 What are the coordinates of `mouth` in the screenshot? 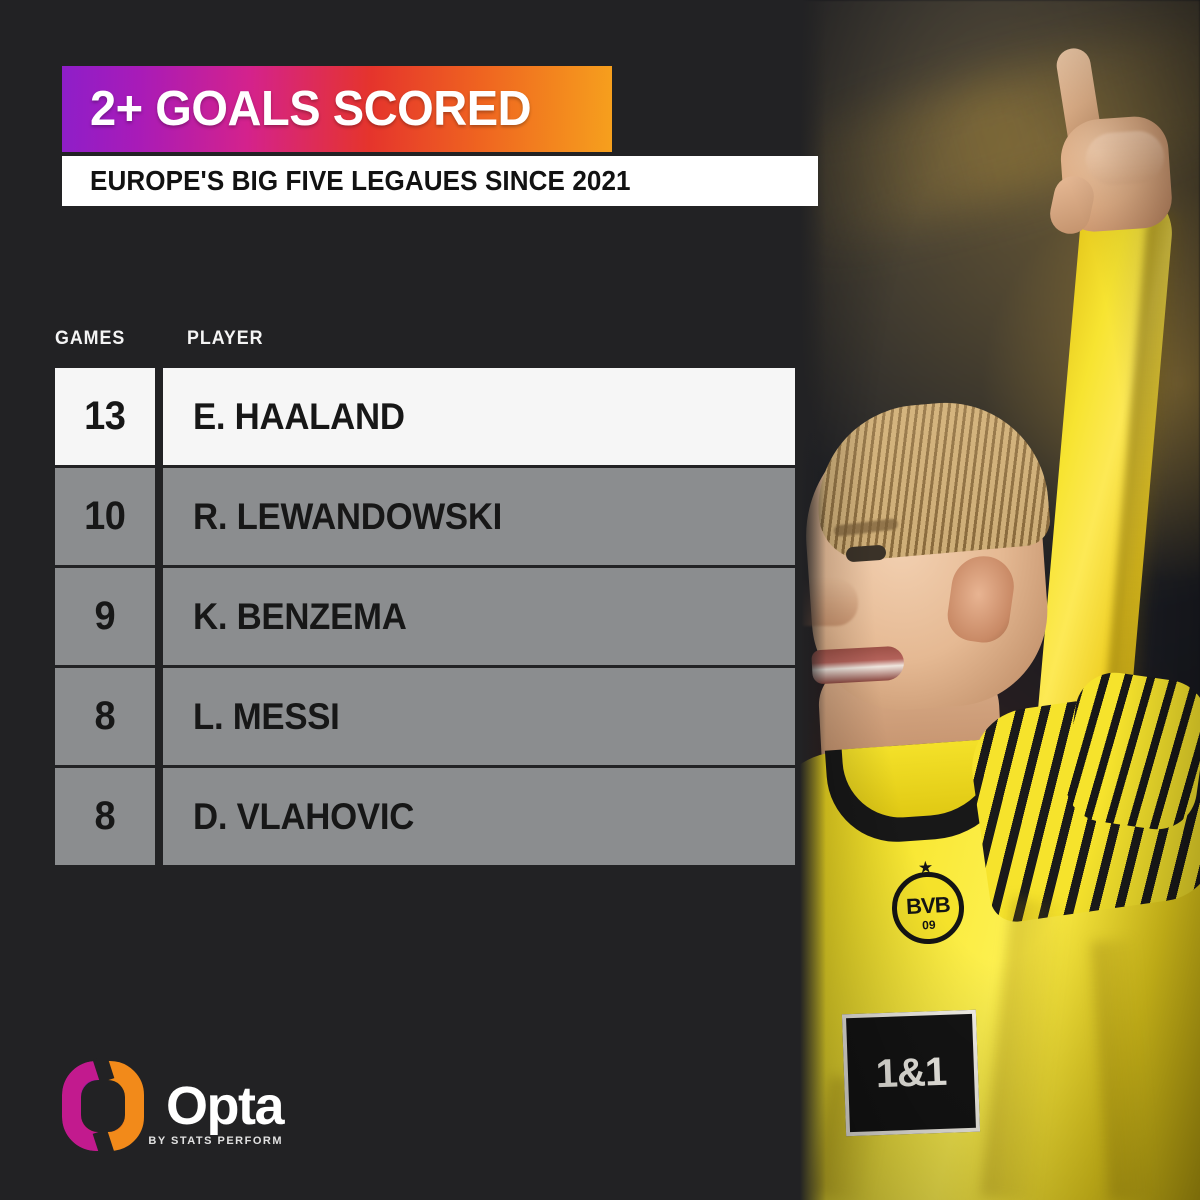 It's located at (858, 665).